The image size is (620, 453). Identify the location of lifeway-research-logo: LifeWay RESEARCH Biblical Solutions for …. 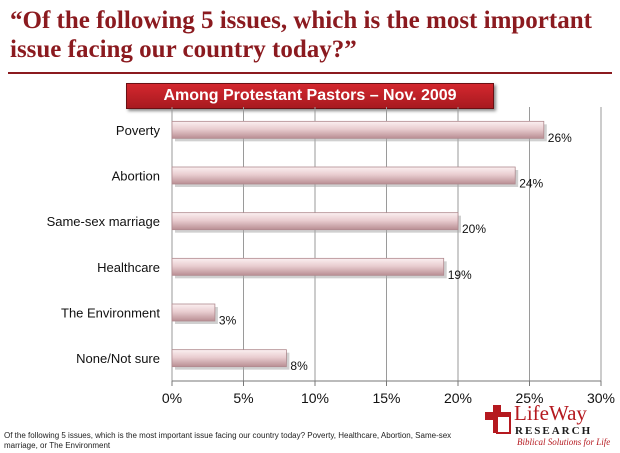
(550, 425).